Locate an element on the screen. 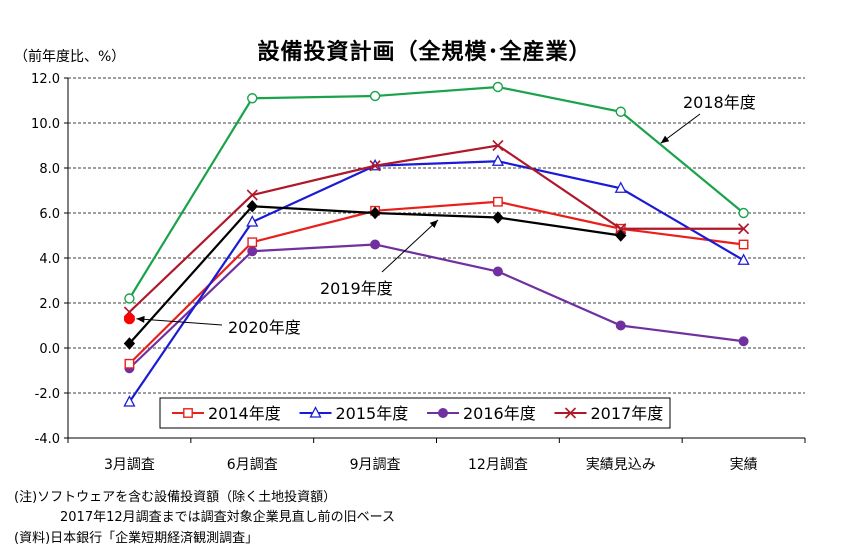 The width and height of the screenshot is (849, 552). y-tick-label: -2.0 is located at coordinates (47, 394).